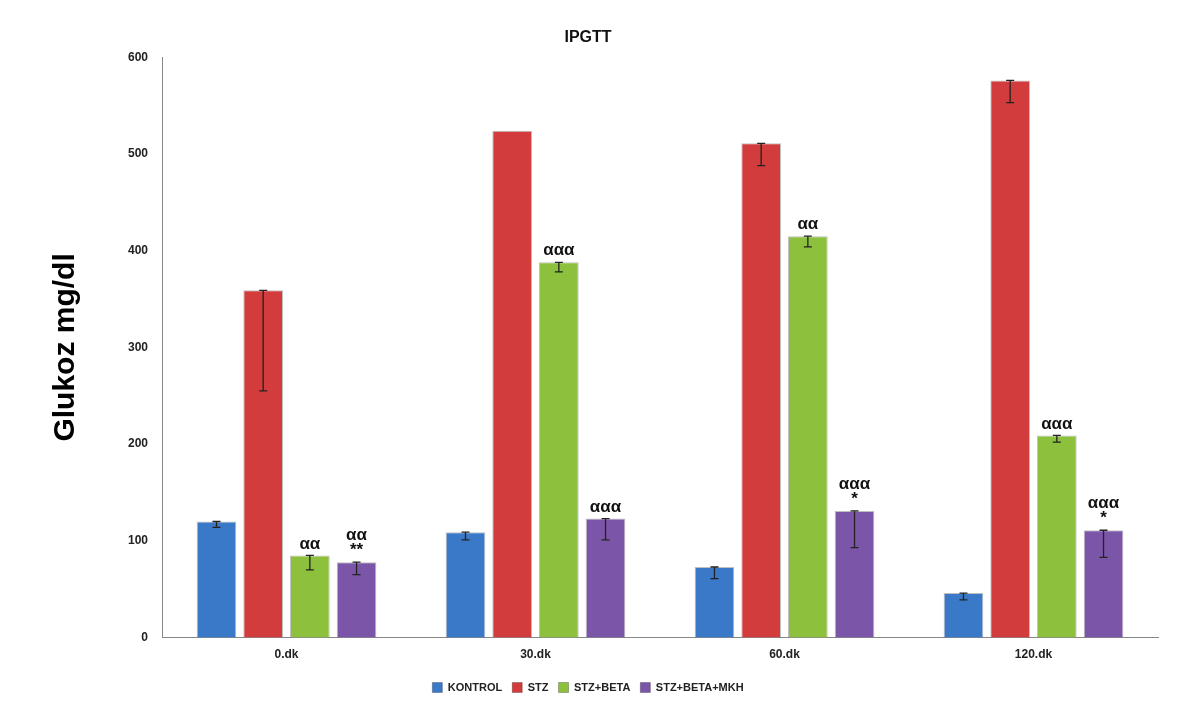  Describe the element at coordinates (138, 153) in the screenshot. I see `y-tick-label: 500` at that location.